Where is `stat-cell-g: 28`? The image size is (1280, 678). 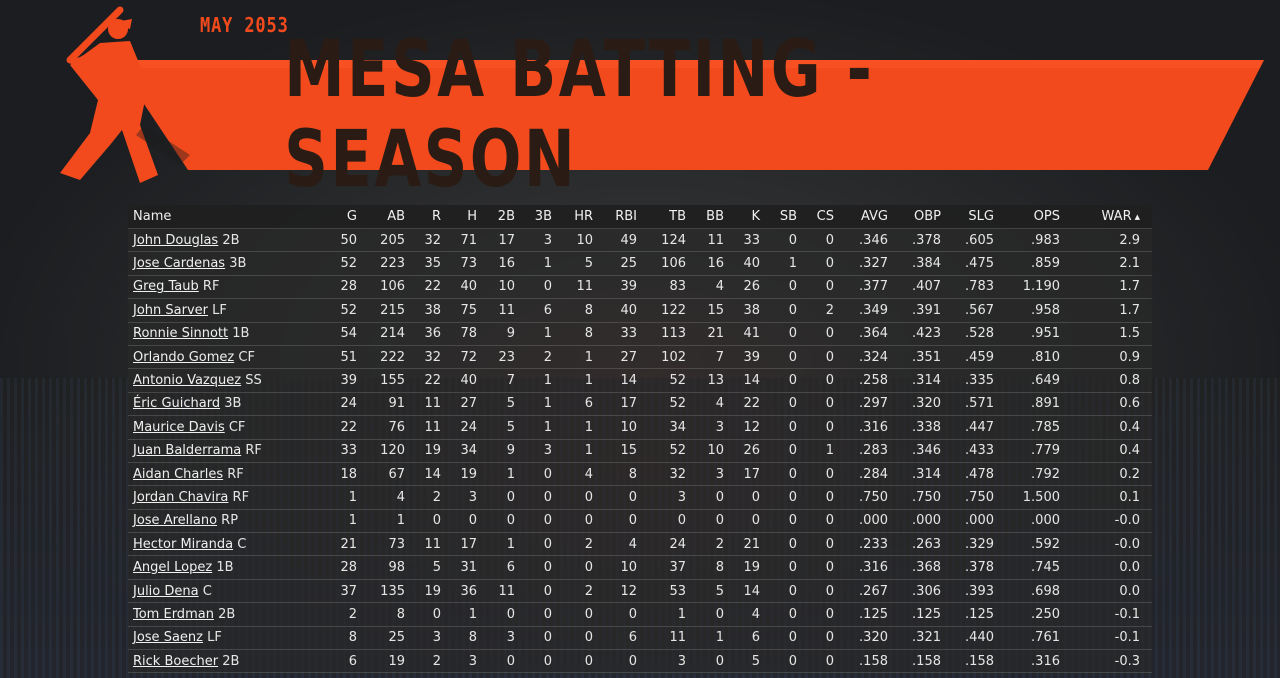
stat-cell-g: 28 is located at coordinates (337, 567).